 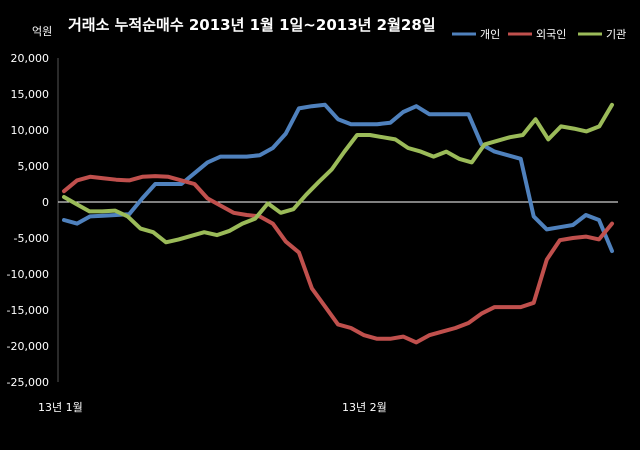 What do you see at coordinates (45, 202) in the screenshot?
I see `y-tick-label: 0` at bounding box center [45, 202].